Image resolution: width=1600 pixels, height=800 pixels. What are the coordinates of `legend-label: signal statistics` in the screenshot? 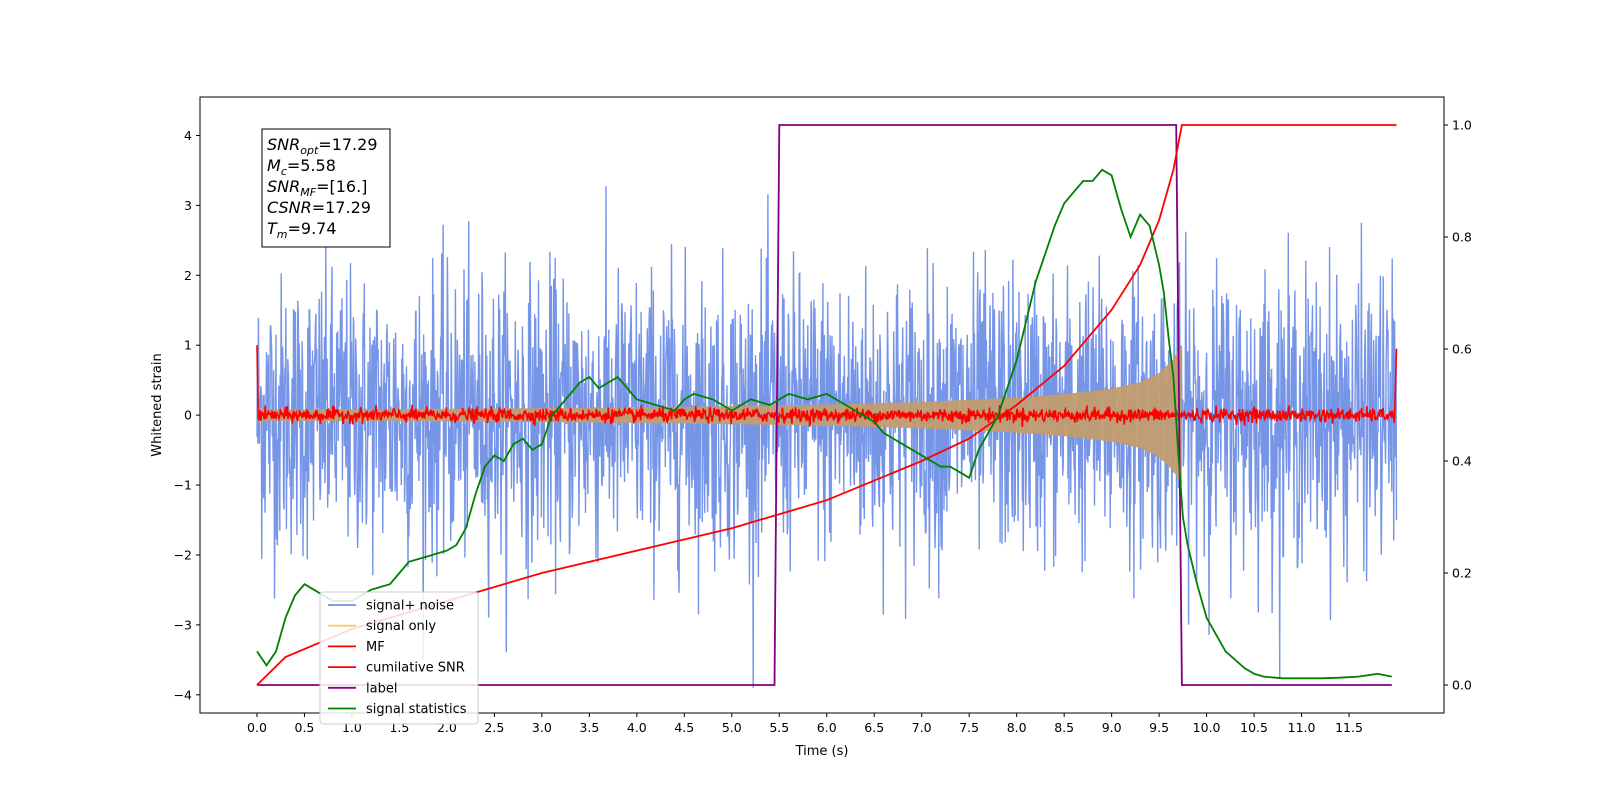 It's located at (416, 709).